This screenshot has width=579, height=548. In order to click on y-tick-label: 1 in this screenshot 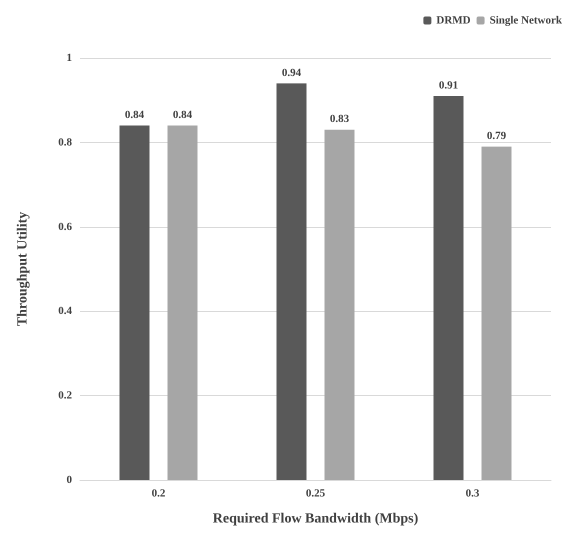, I will do `click(69, 58)`.